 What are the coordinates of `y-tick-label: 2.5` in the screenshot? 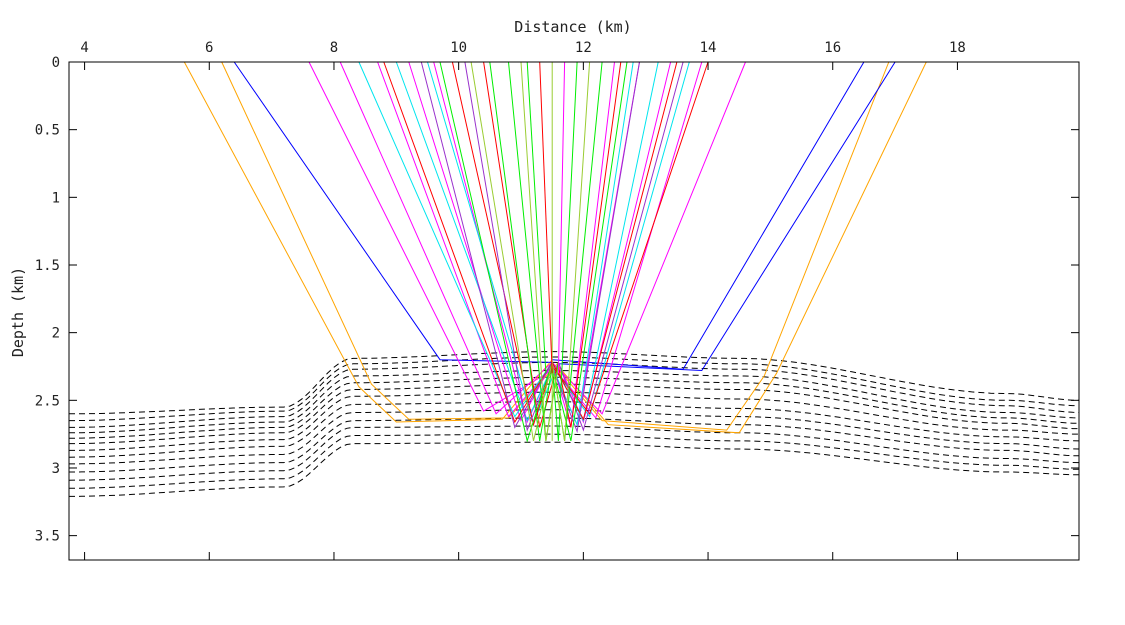 It's located at (47, 401).